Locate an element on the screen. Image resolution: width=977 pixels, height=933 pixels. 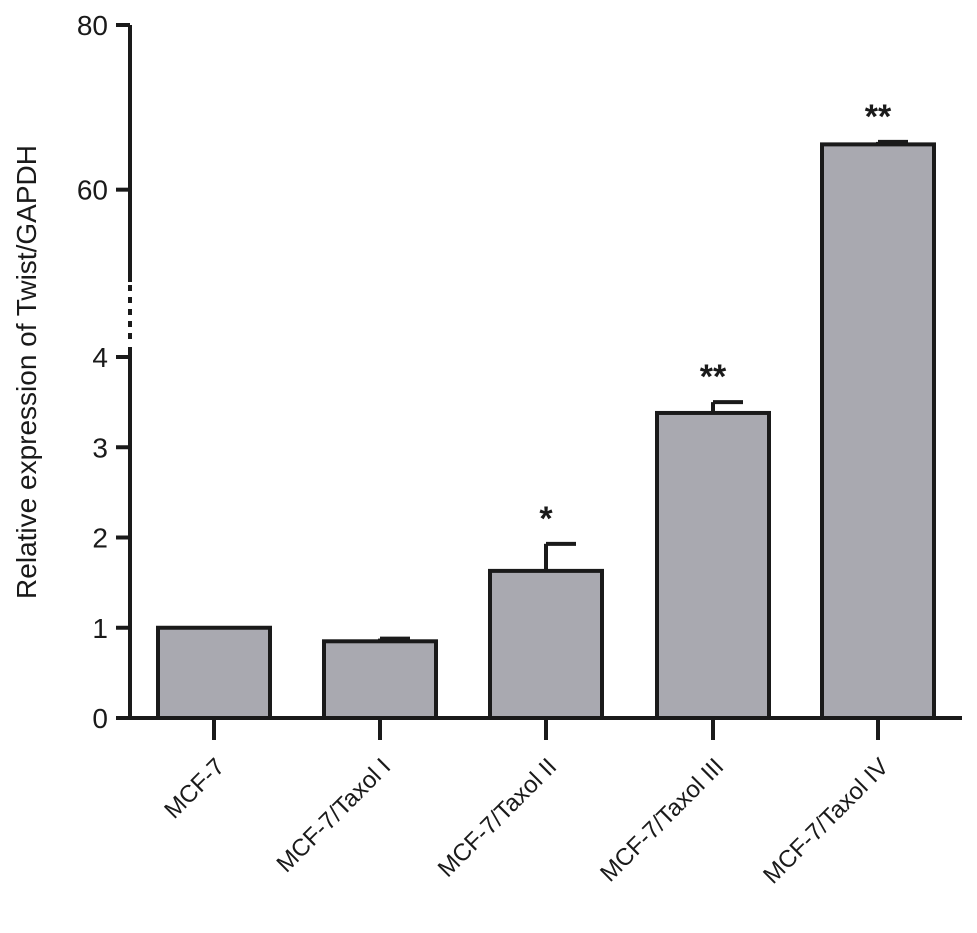
y-tick-label: 3 is located at coordinates (100, 447).